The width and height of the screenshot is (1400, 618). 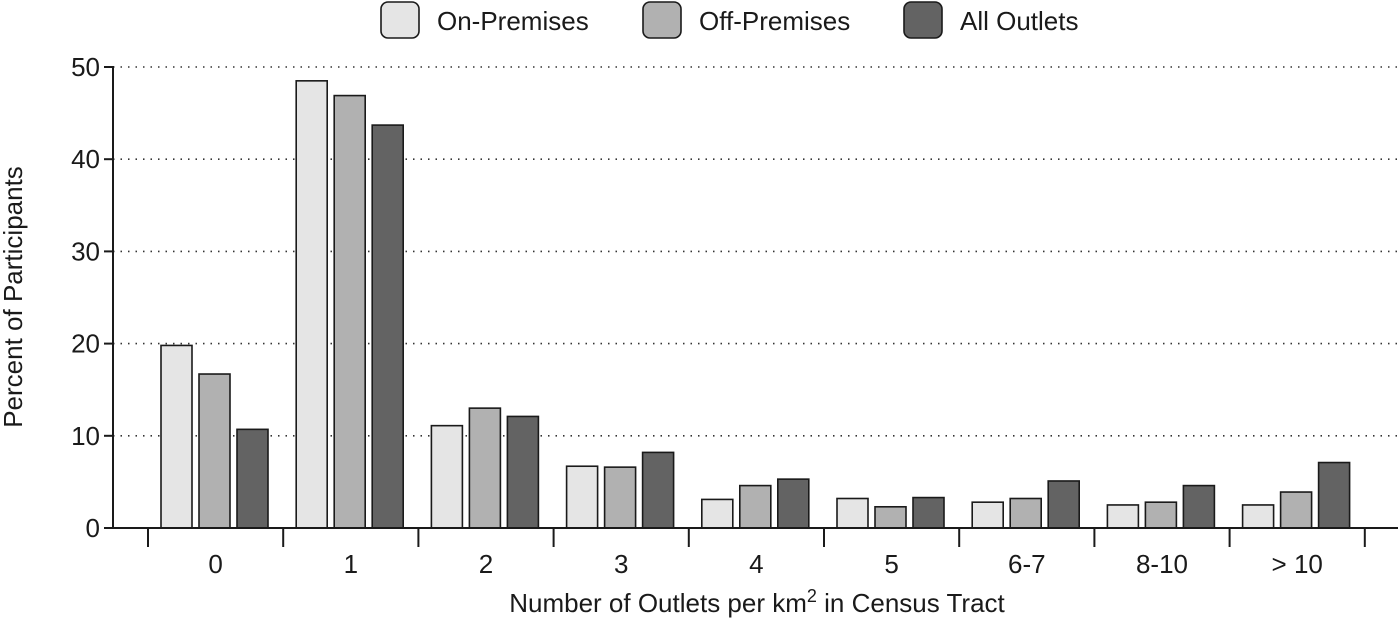 What do you see at coordinates (621, 564) in the screenshot?
I see `x-tick-label-3: 3` at bounding box center [621, 564].